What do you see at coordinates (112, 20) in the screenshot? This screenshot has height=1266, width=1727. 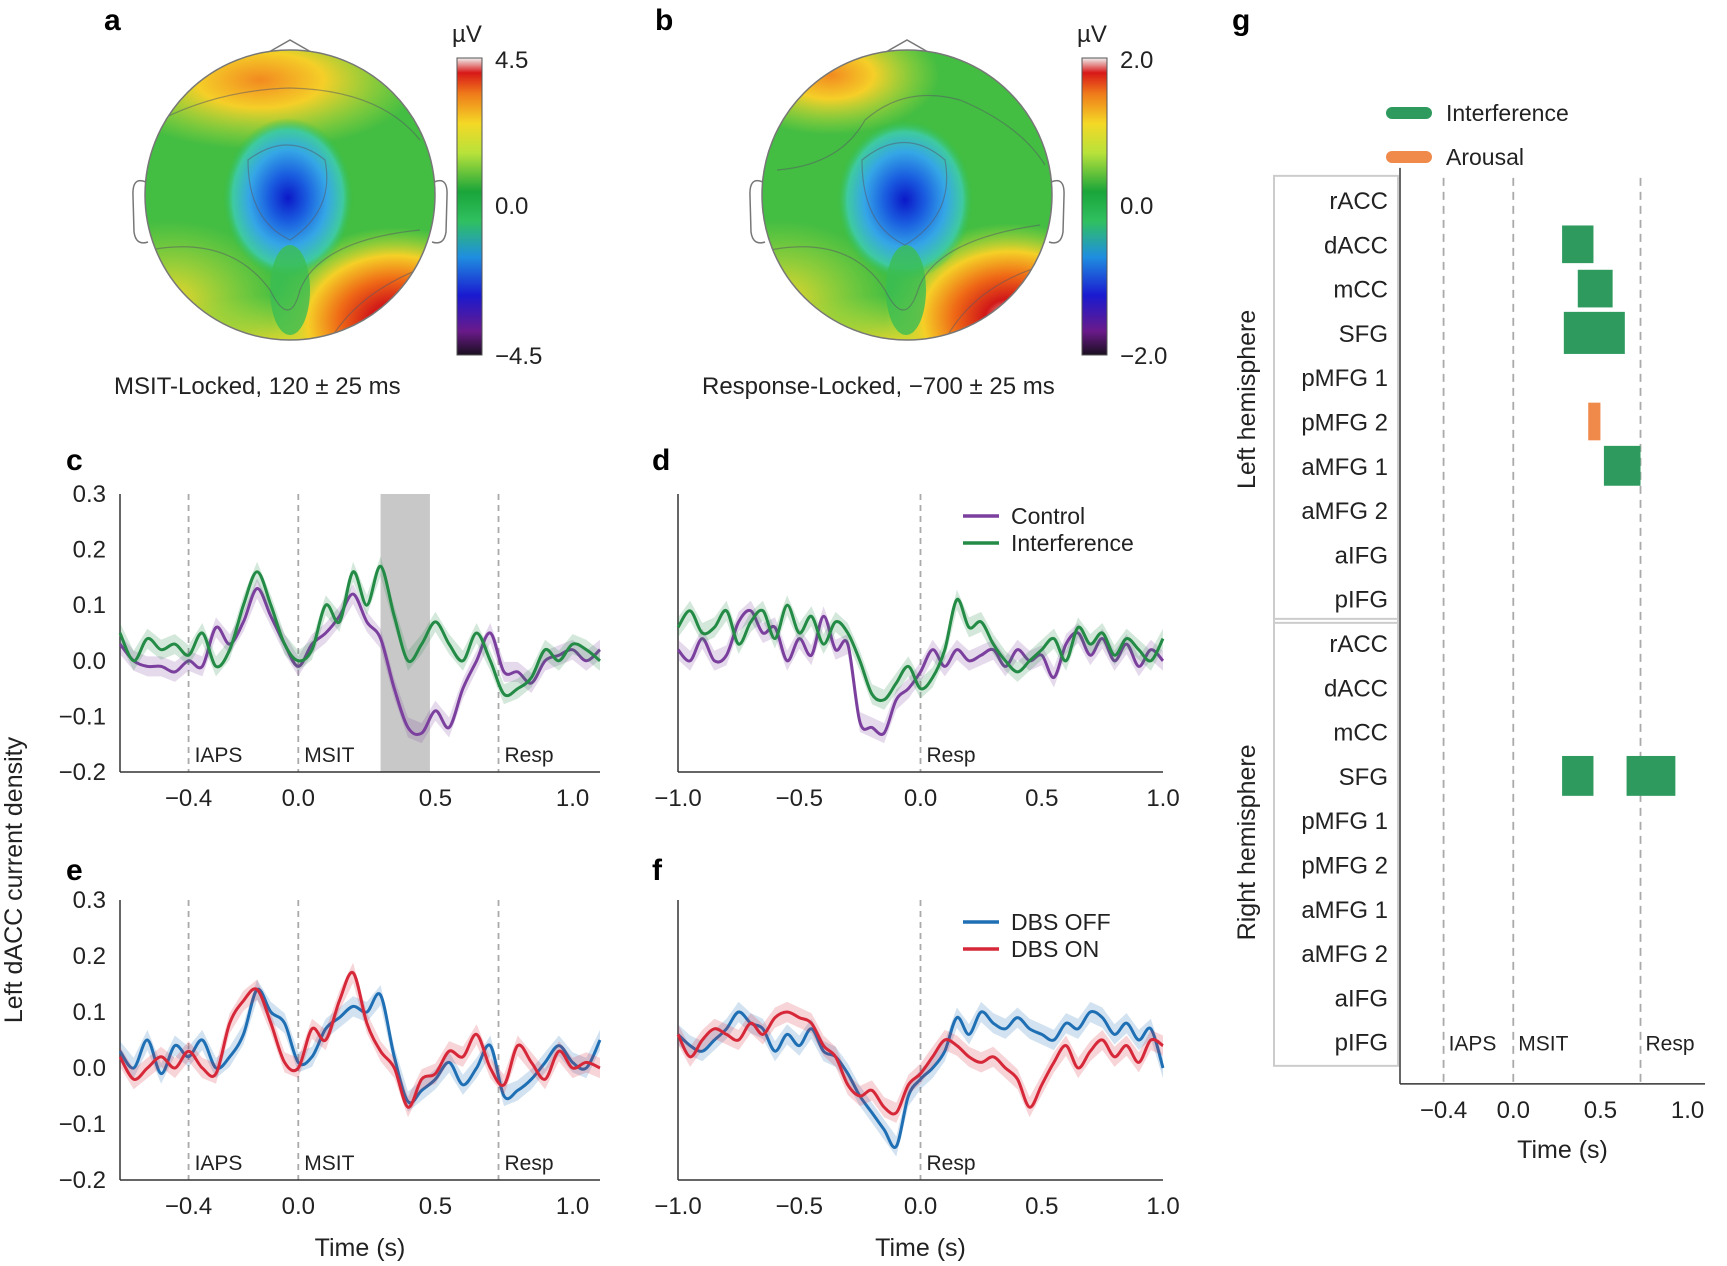 I see `panel-label-a: a` at bounding box center [112, 20].